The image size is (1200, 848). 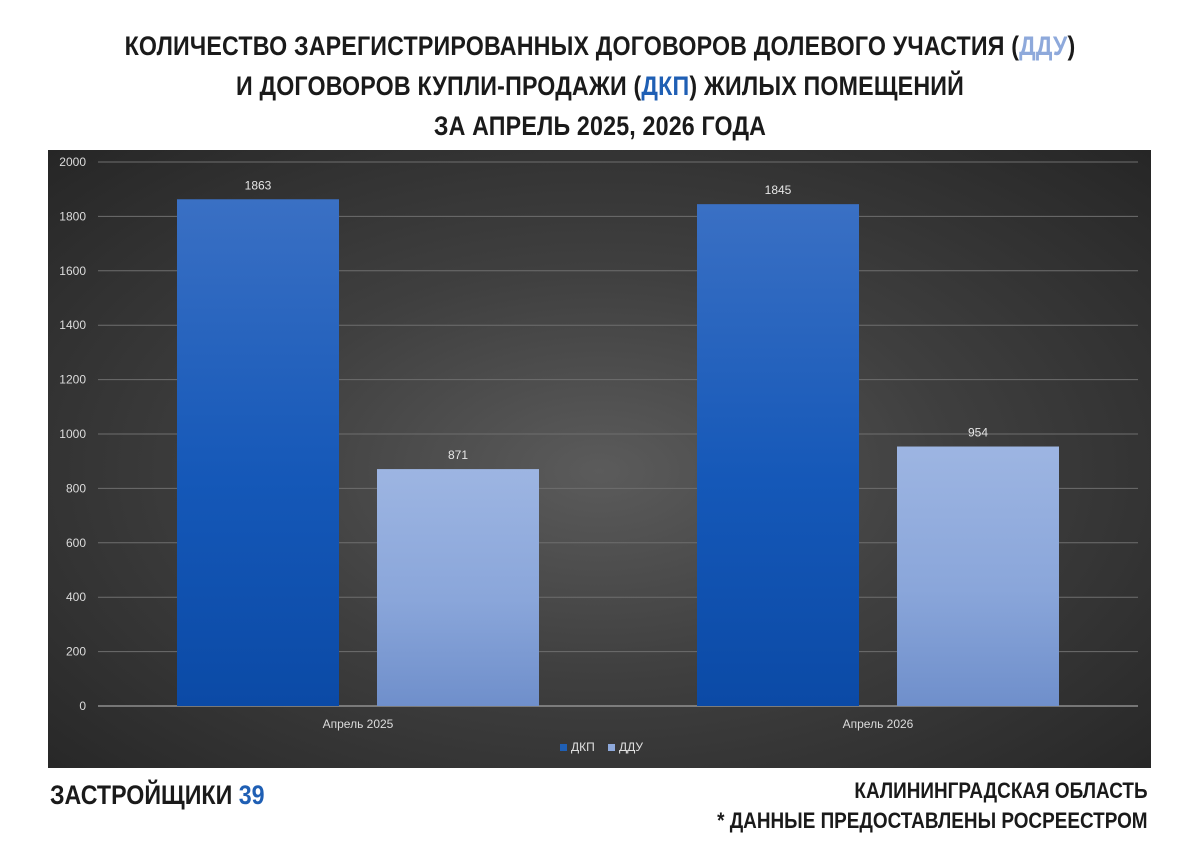 What do you see at coordinates (932, 820) in the screenshot?
I see `source-note: * ДАННЫЕ ПРЕДОСТАВЛЕНЫ РОСРЕЕСТРОМ` at bounding box center [932, 820].